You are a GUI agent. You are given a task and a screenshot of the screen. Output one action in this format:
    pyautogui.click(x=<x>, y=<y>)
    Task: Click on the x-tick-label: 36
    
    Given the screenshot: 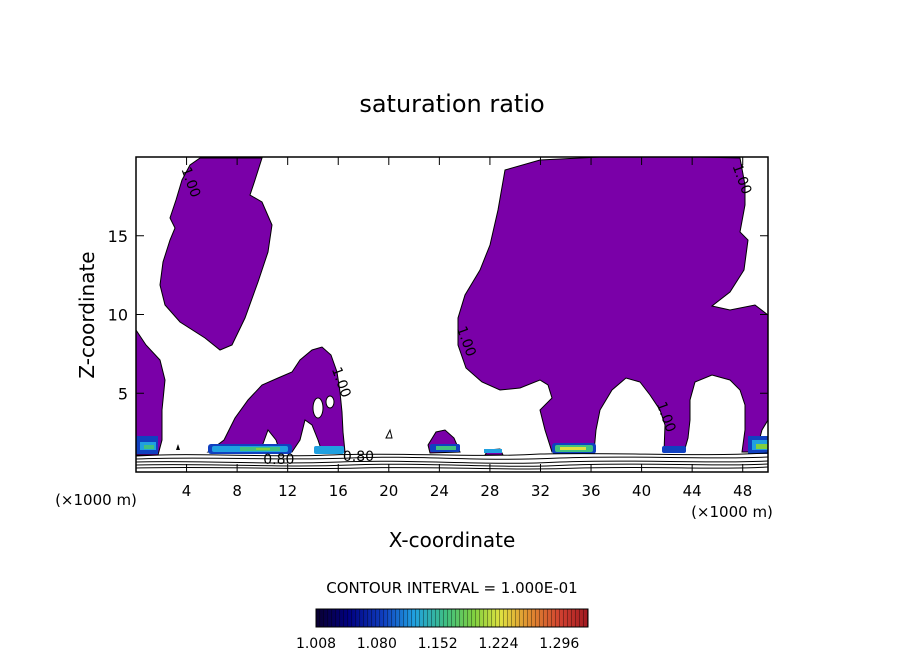 What is the action you would take?
    pyautogui.click(x=590, y=491)
    